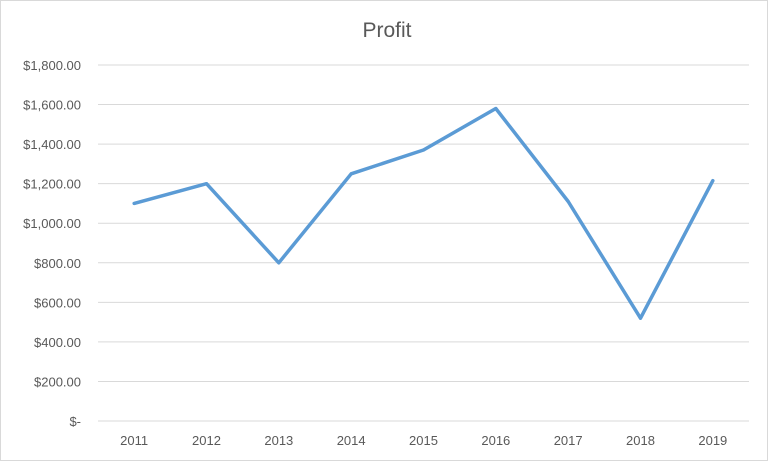 The height and width of the screenshot is (462, 768). What do you see at coordinates (57, 302) in the screenshot?
I see `y-tick-label: $600.00` at bounding box center [57, 302].